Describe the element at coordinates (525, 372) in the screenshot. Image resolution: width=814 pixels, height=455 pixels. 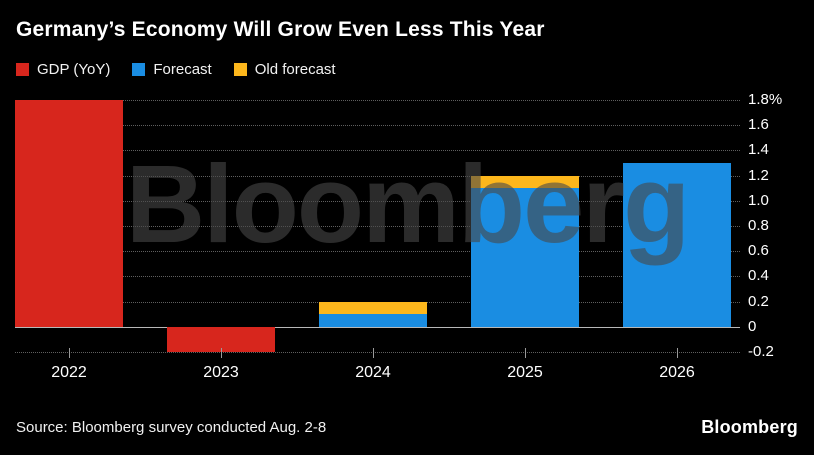
I see `x-axis-label: 2025` at that location.